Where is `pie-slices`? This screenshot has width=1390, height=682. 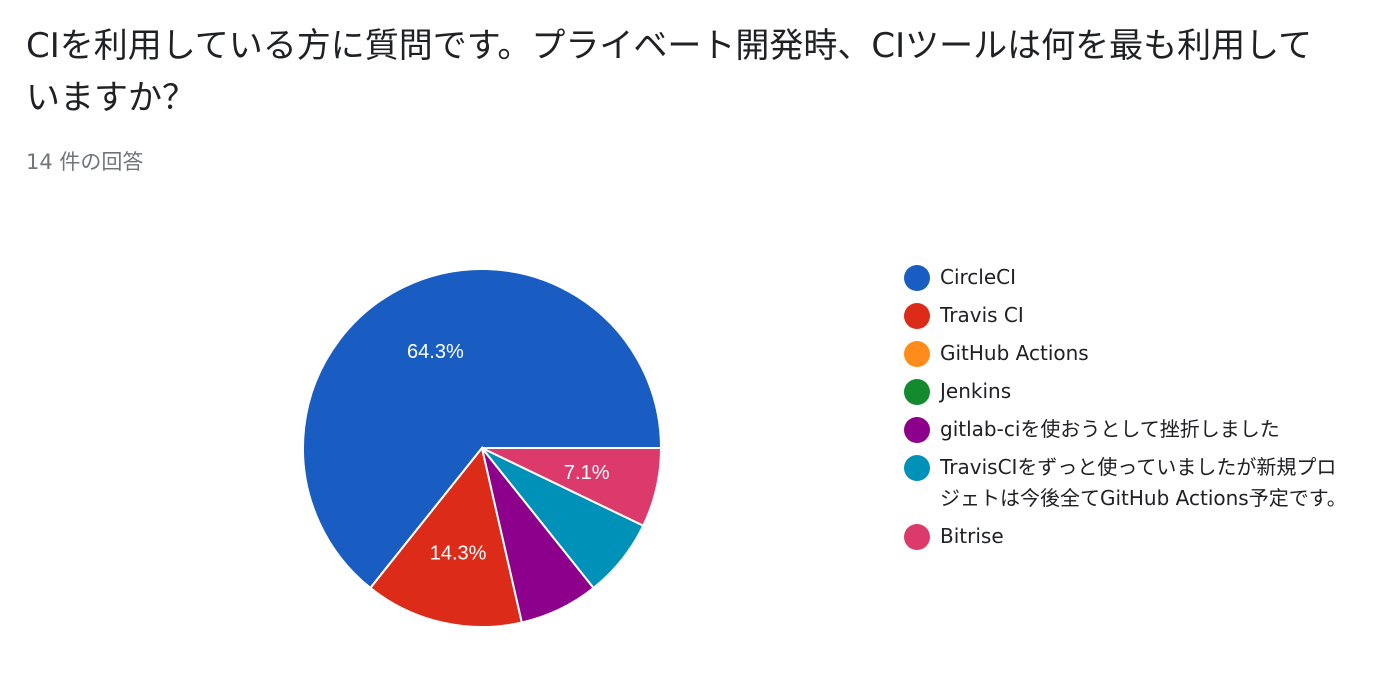 pie-slices is located at coordinates (482, 448).